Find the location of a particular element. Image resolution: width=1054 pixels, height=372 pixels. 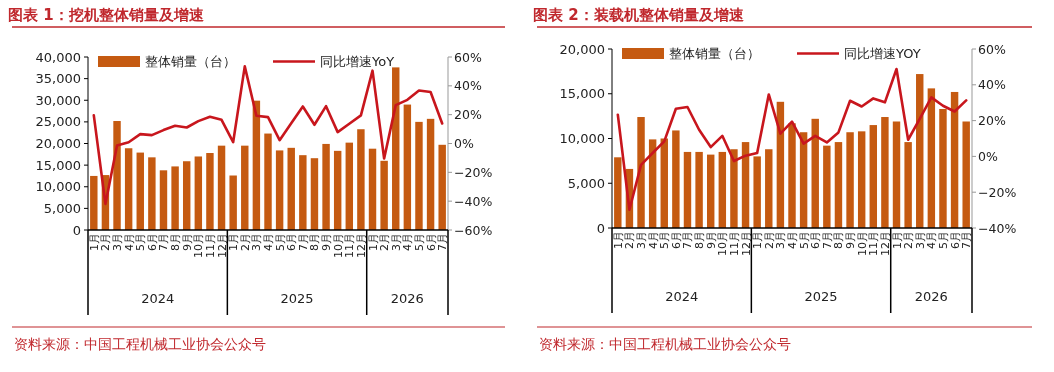

x-tick-label: 11月 is located at coordinates (350, 245).